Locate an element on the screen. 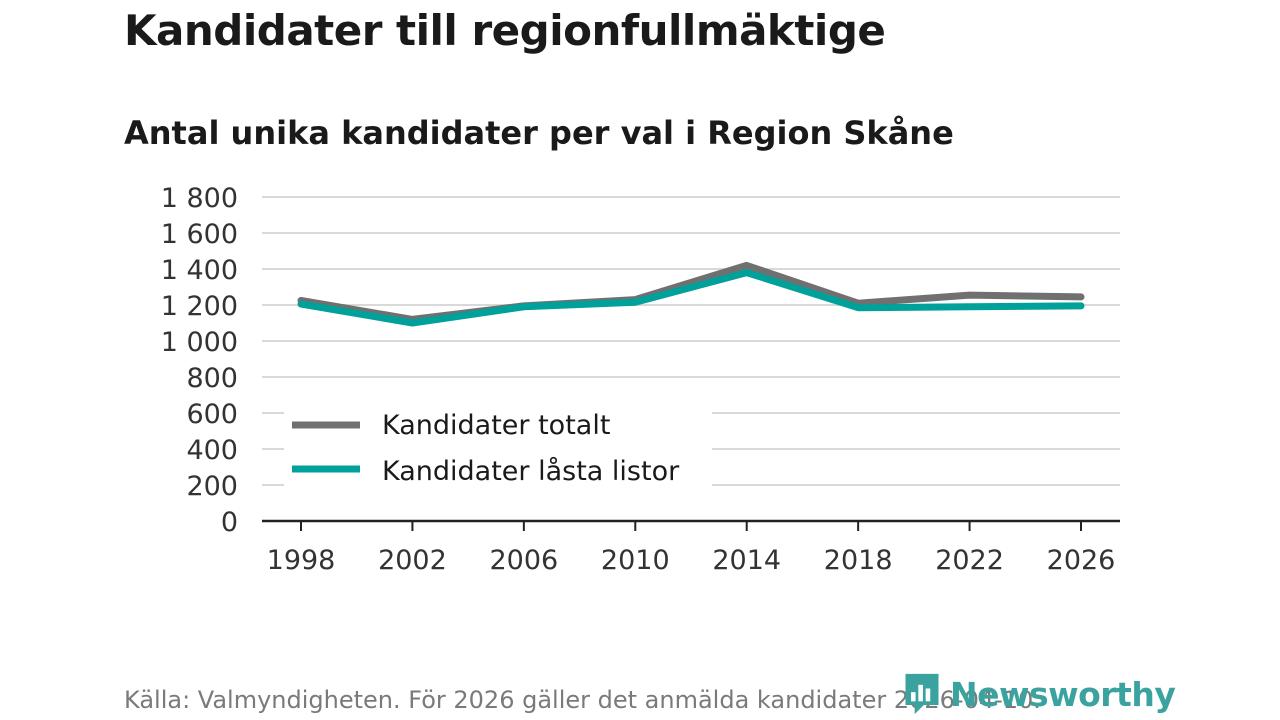 This screenshot has width=1280, height=720. y-tick-label: 0 is located at coordinates (229, 522).